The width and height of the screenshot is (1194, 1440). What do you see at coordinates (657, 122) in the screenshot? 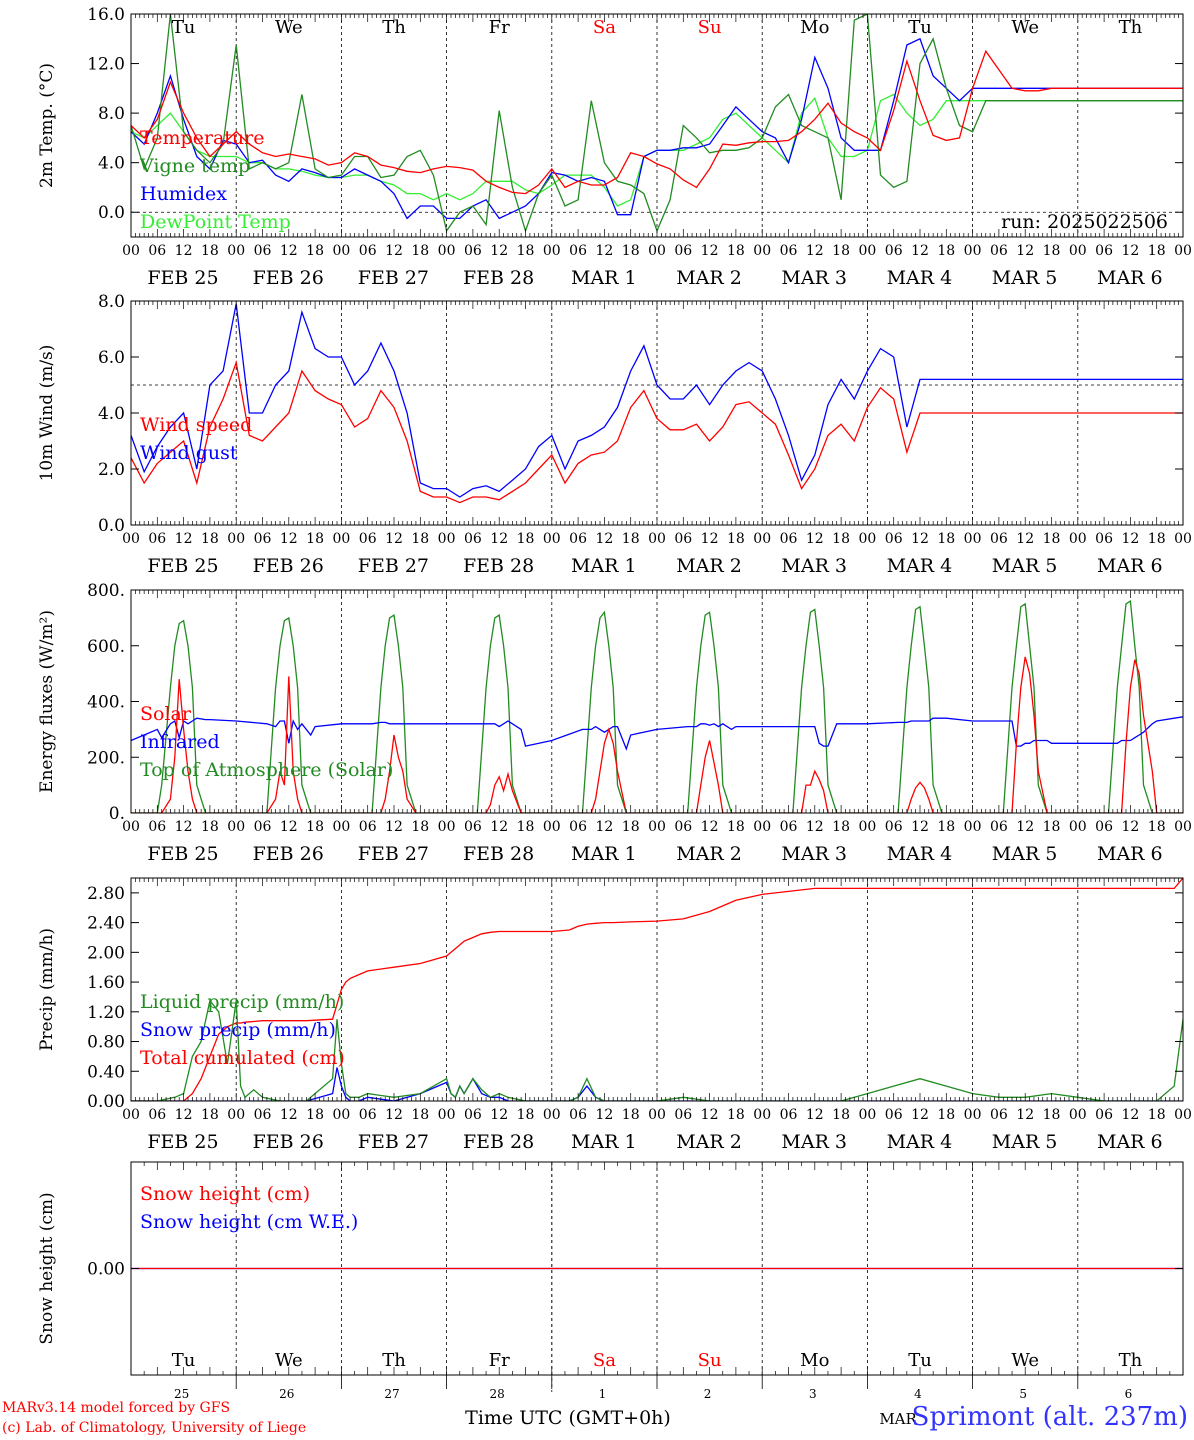
I see `series-line-temperature` at bounding box center [657, 122].